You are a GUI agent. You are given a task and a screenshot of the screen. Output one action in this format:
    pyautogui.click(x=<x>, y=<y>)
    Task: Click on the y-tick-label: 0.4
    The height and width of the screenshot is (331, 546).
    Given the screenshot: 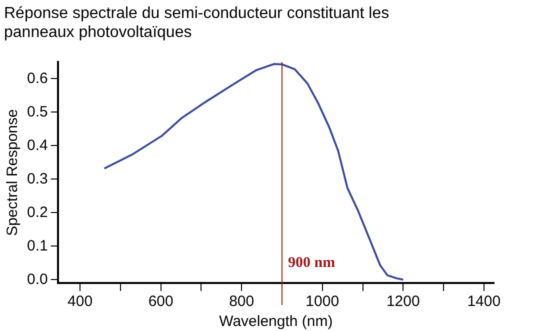 What is the action you would take?
    pyautogui.click(x=37, y=145)
    